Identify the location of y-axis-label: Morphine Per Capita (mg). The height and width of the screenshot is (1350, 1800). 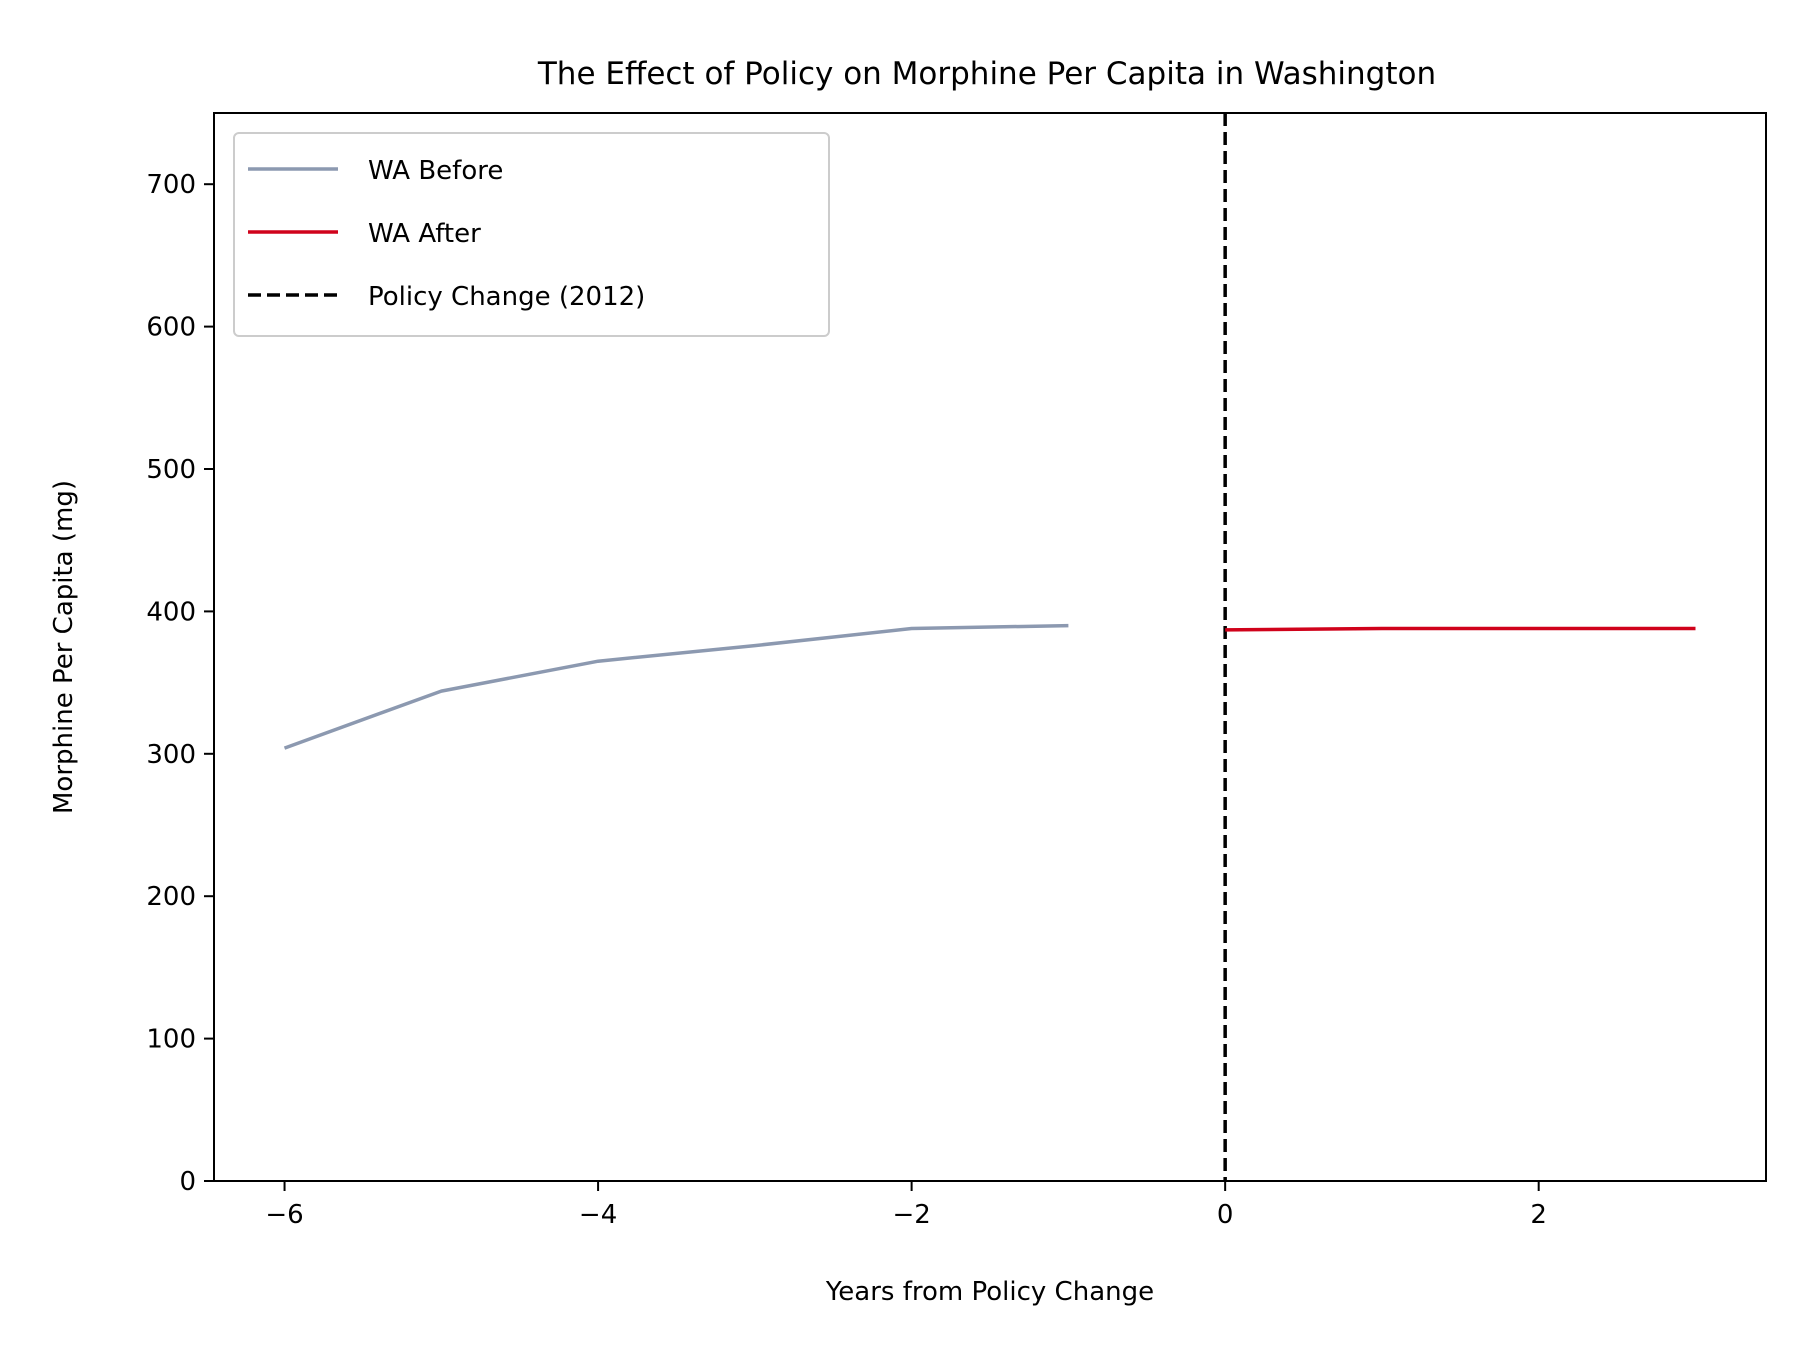
(64, 647).